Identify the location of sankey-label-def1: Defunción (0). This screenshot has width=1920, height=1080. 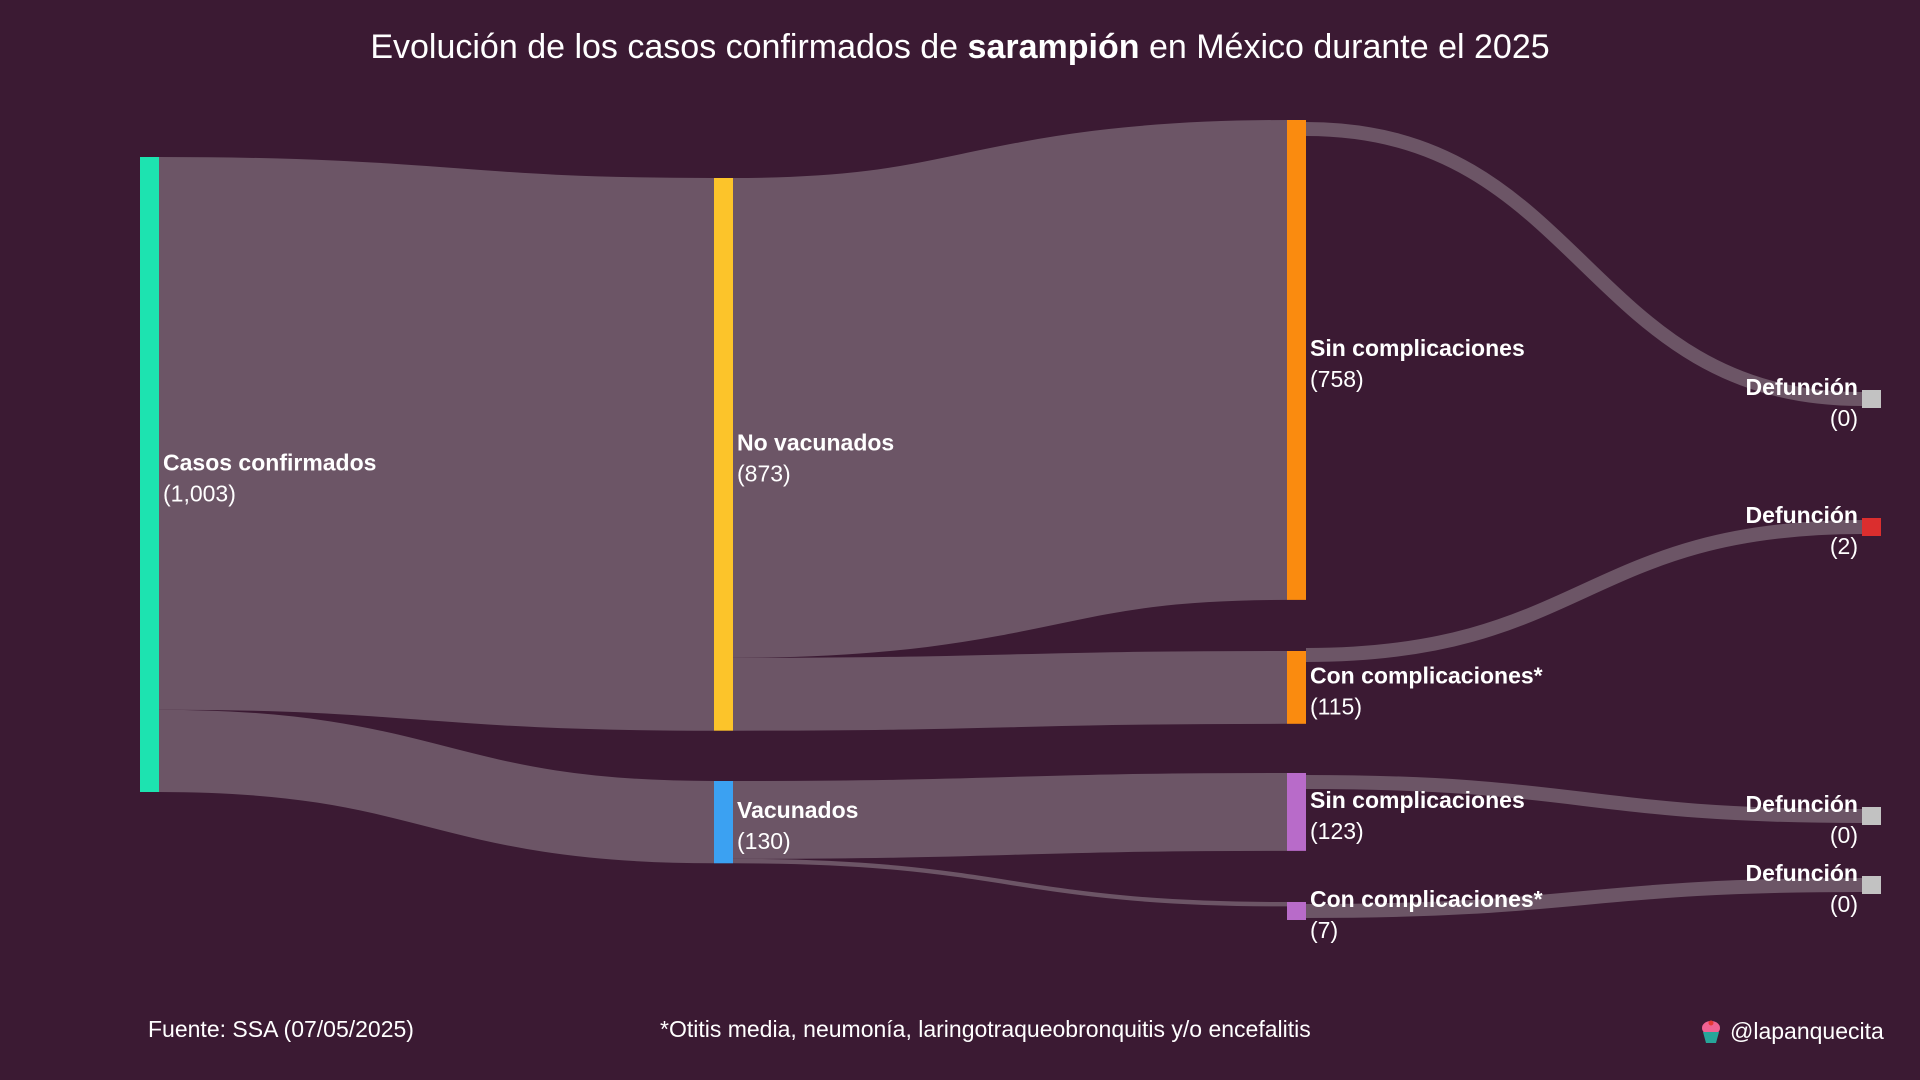
(1802, 402).